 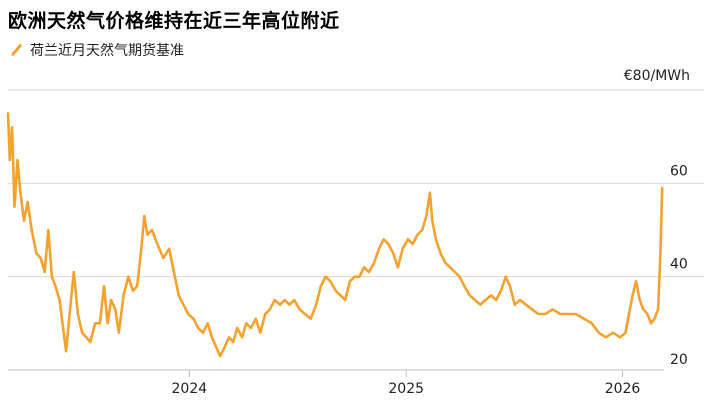 I want to click on x-tick-label-2024: 2024, so click(x=190, y=389).